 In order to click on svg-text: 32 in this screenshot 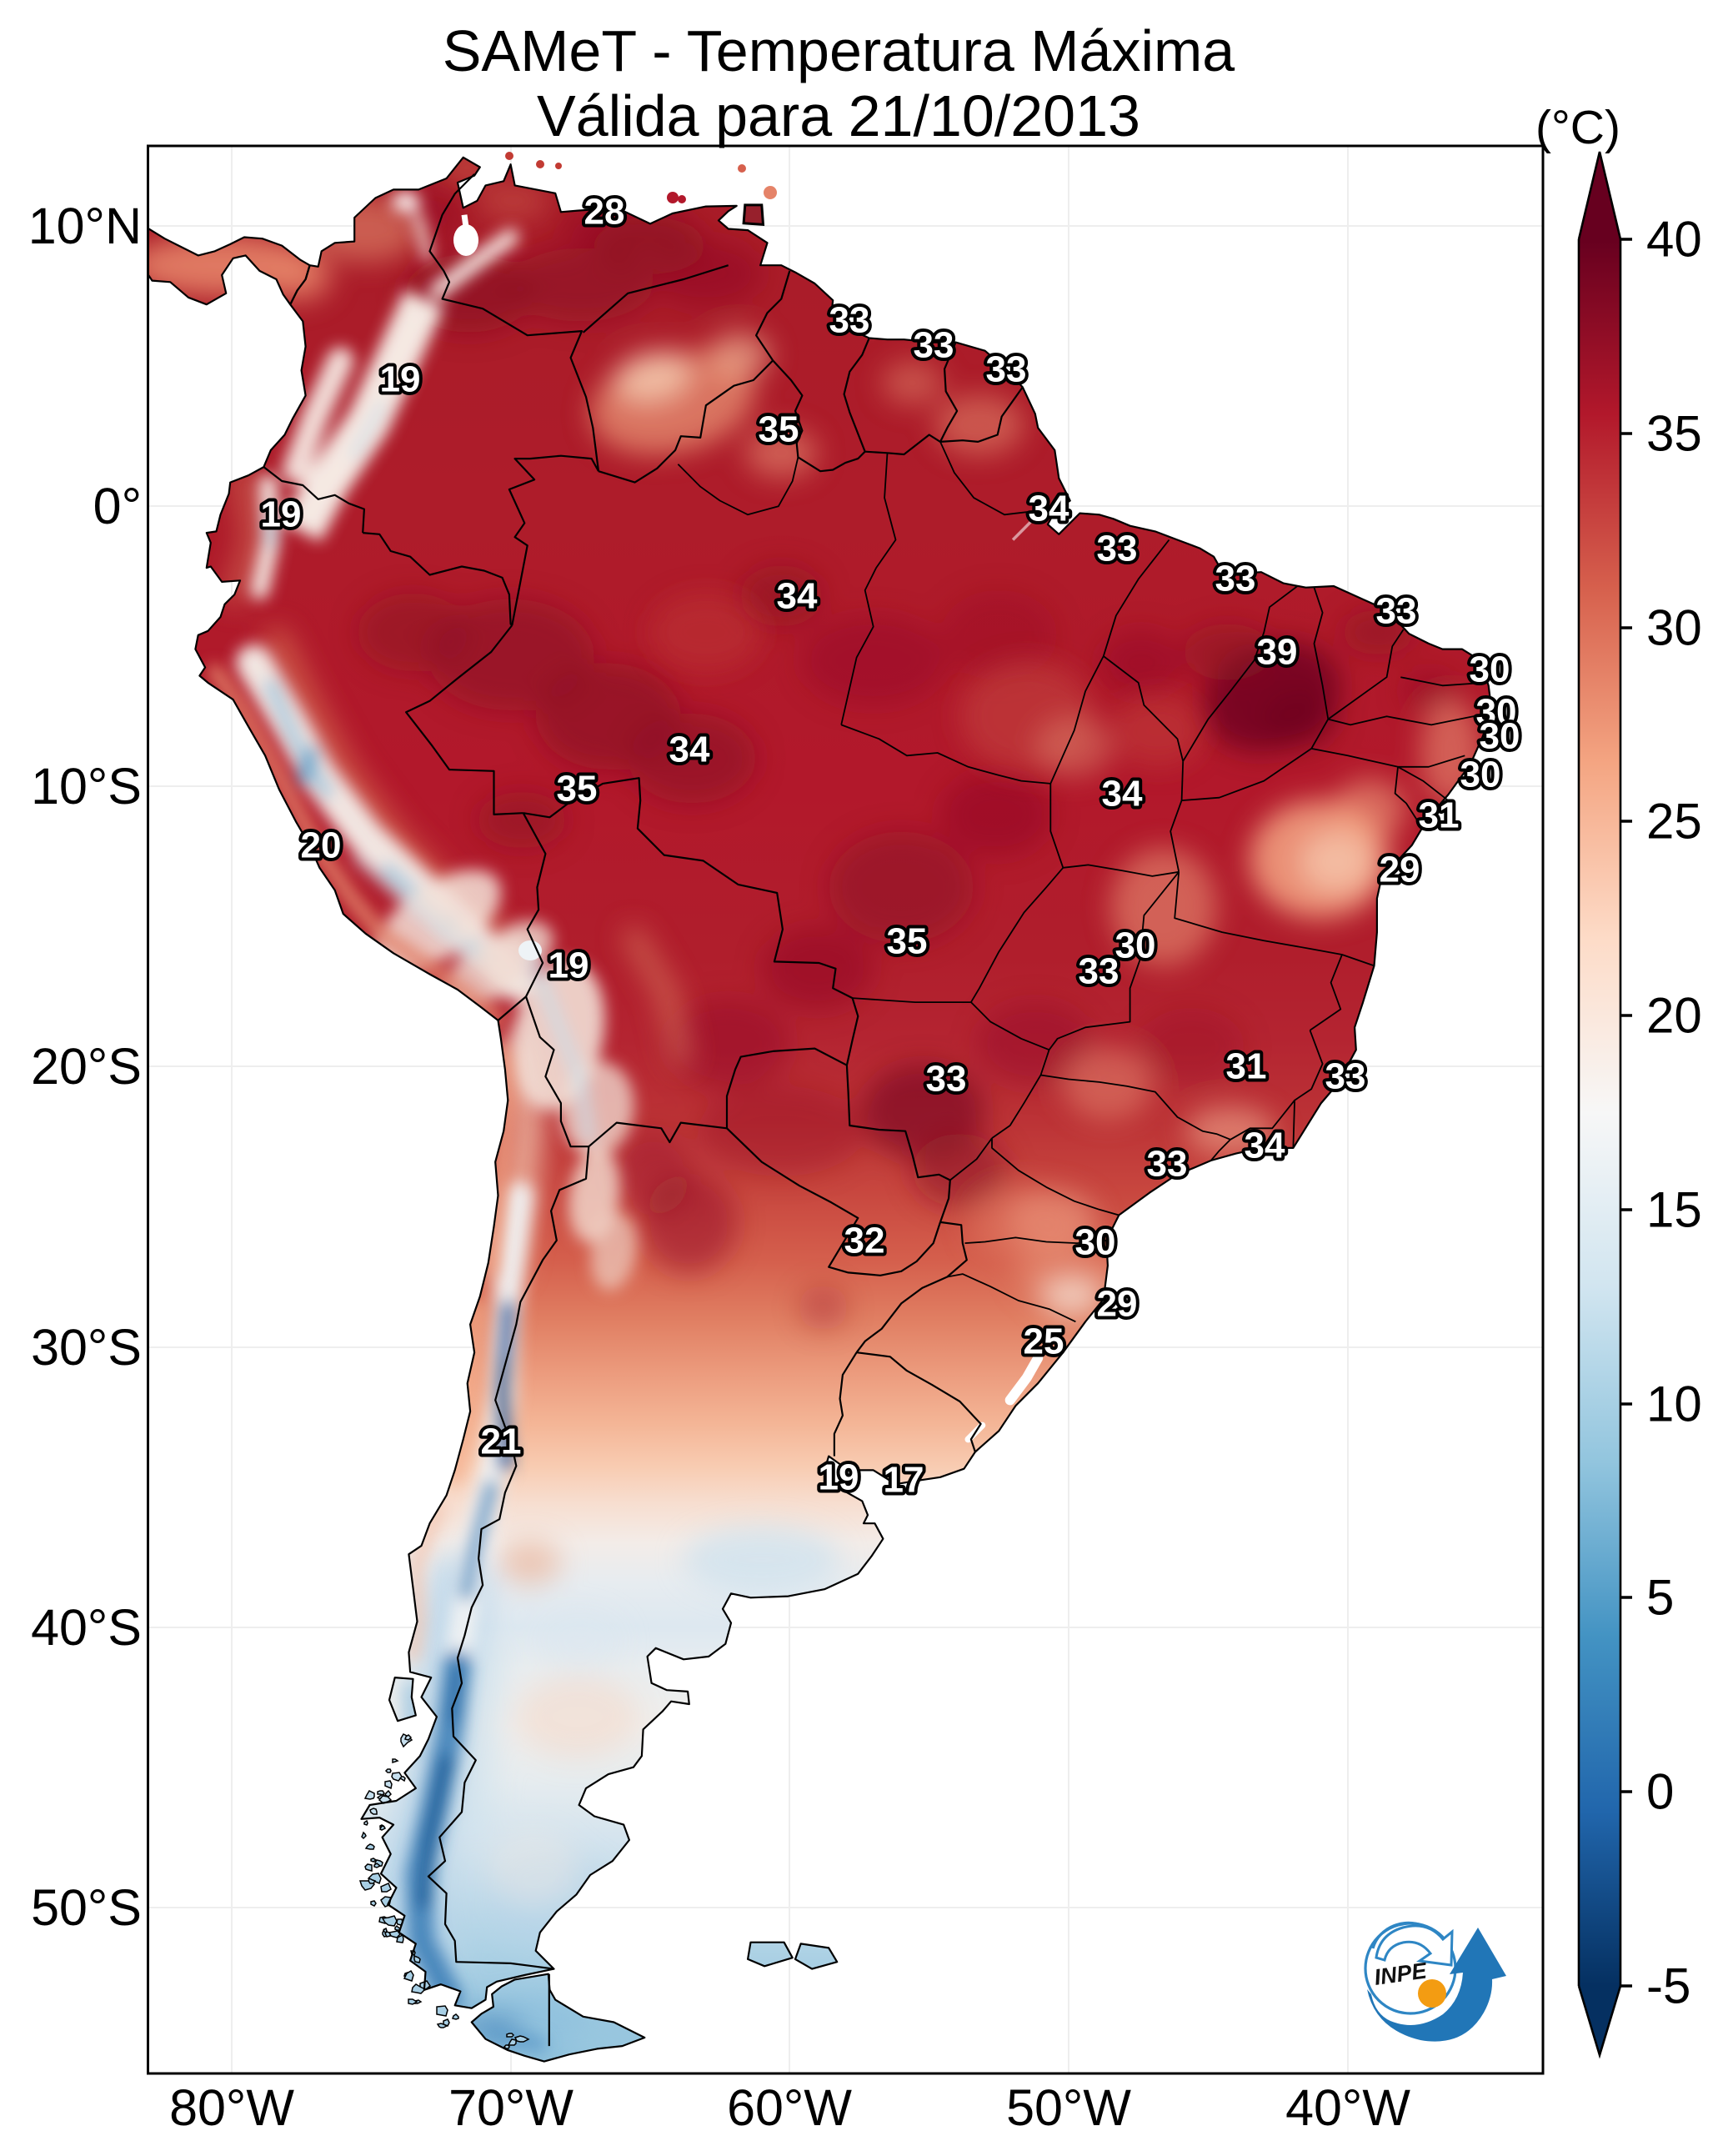, I will do `click(865, 1241)`.